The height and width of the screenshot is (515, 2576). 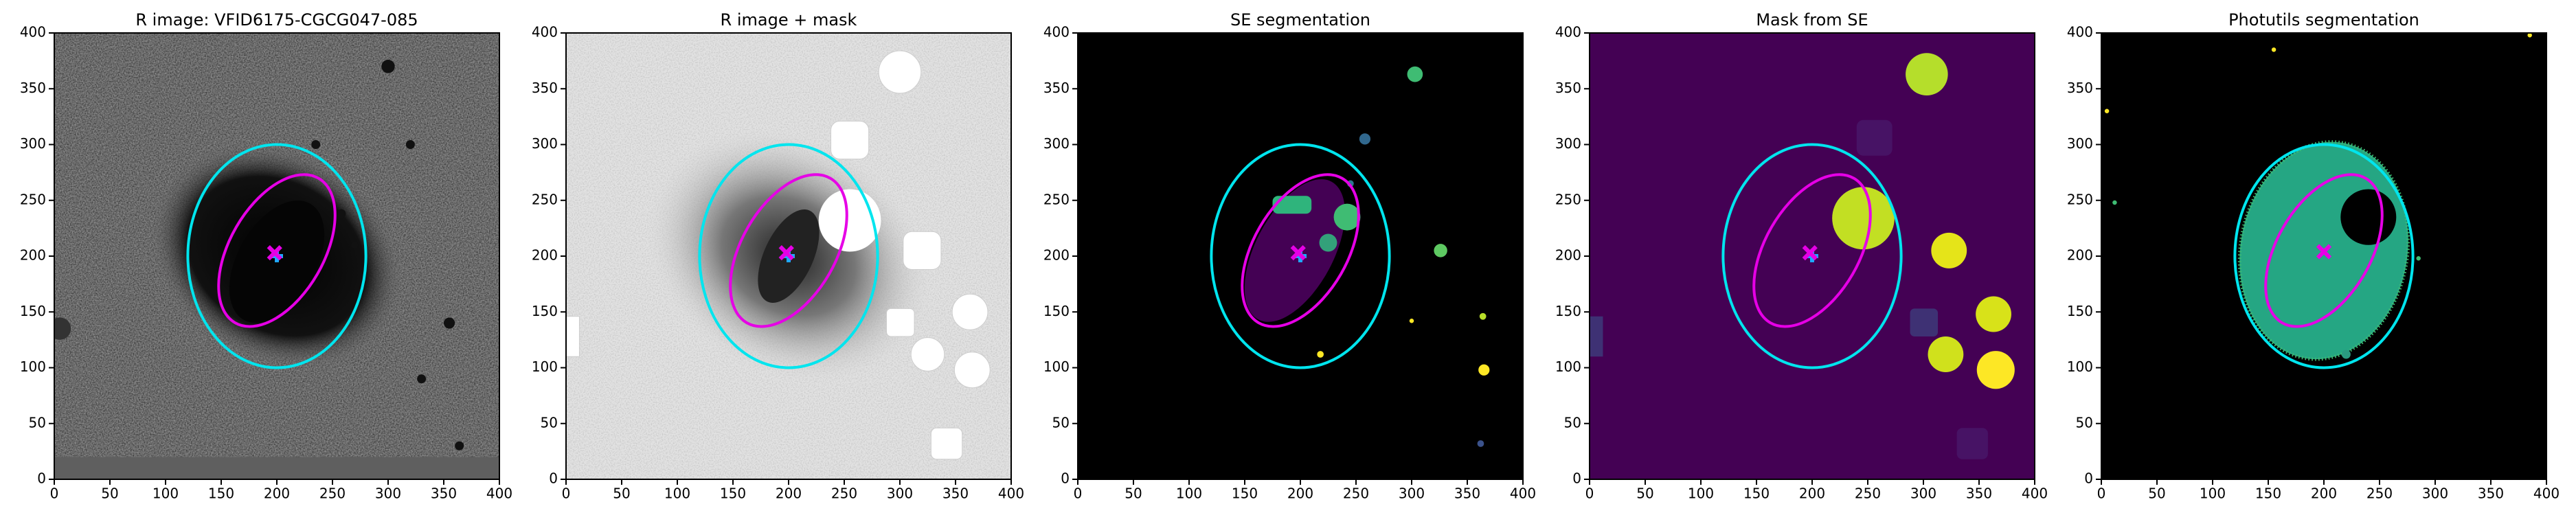 I want to click on chart-title: R image: VFID6175-CGCG047-085, so click(x=276, y=20).